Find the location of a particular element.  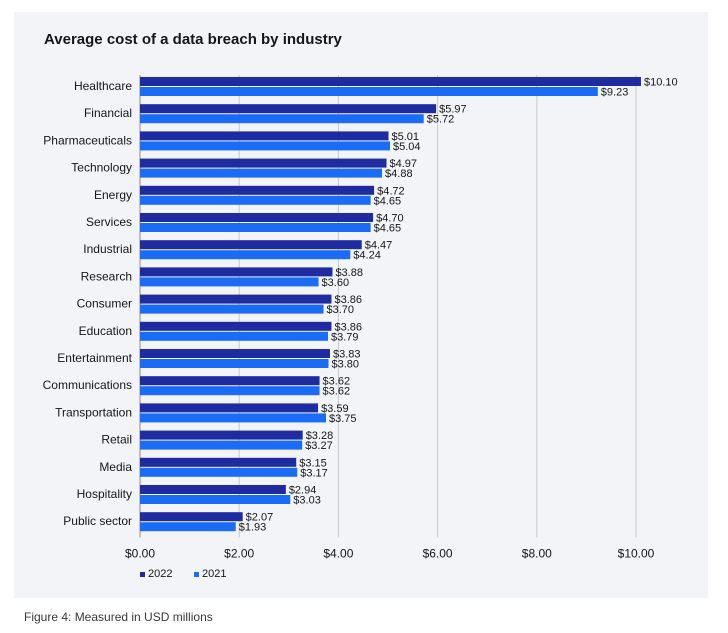

data-label: $2.94 is located at coordinates (303, 491).